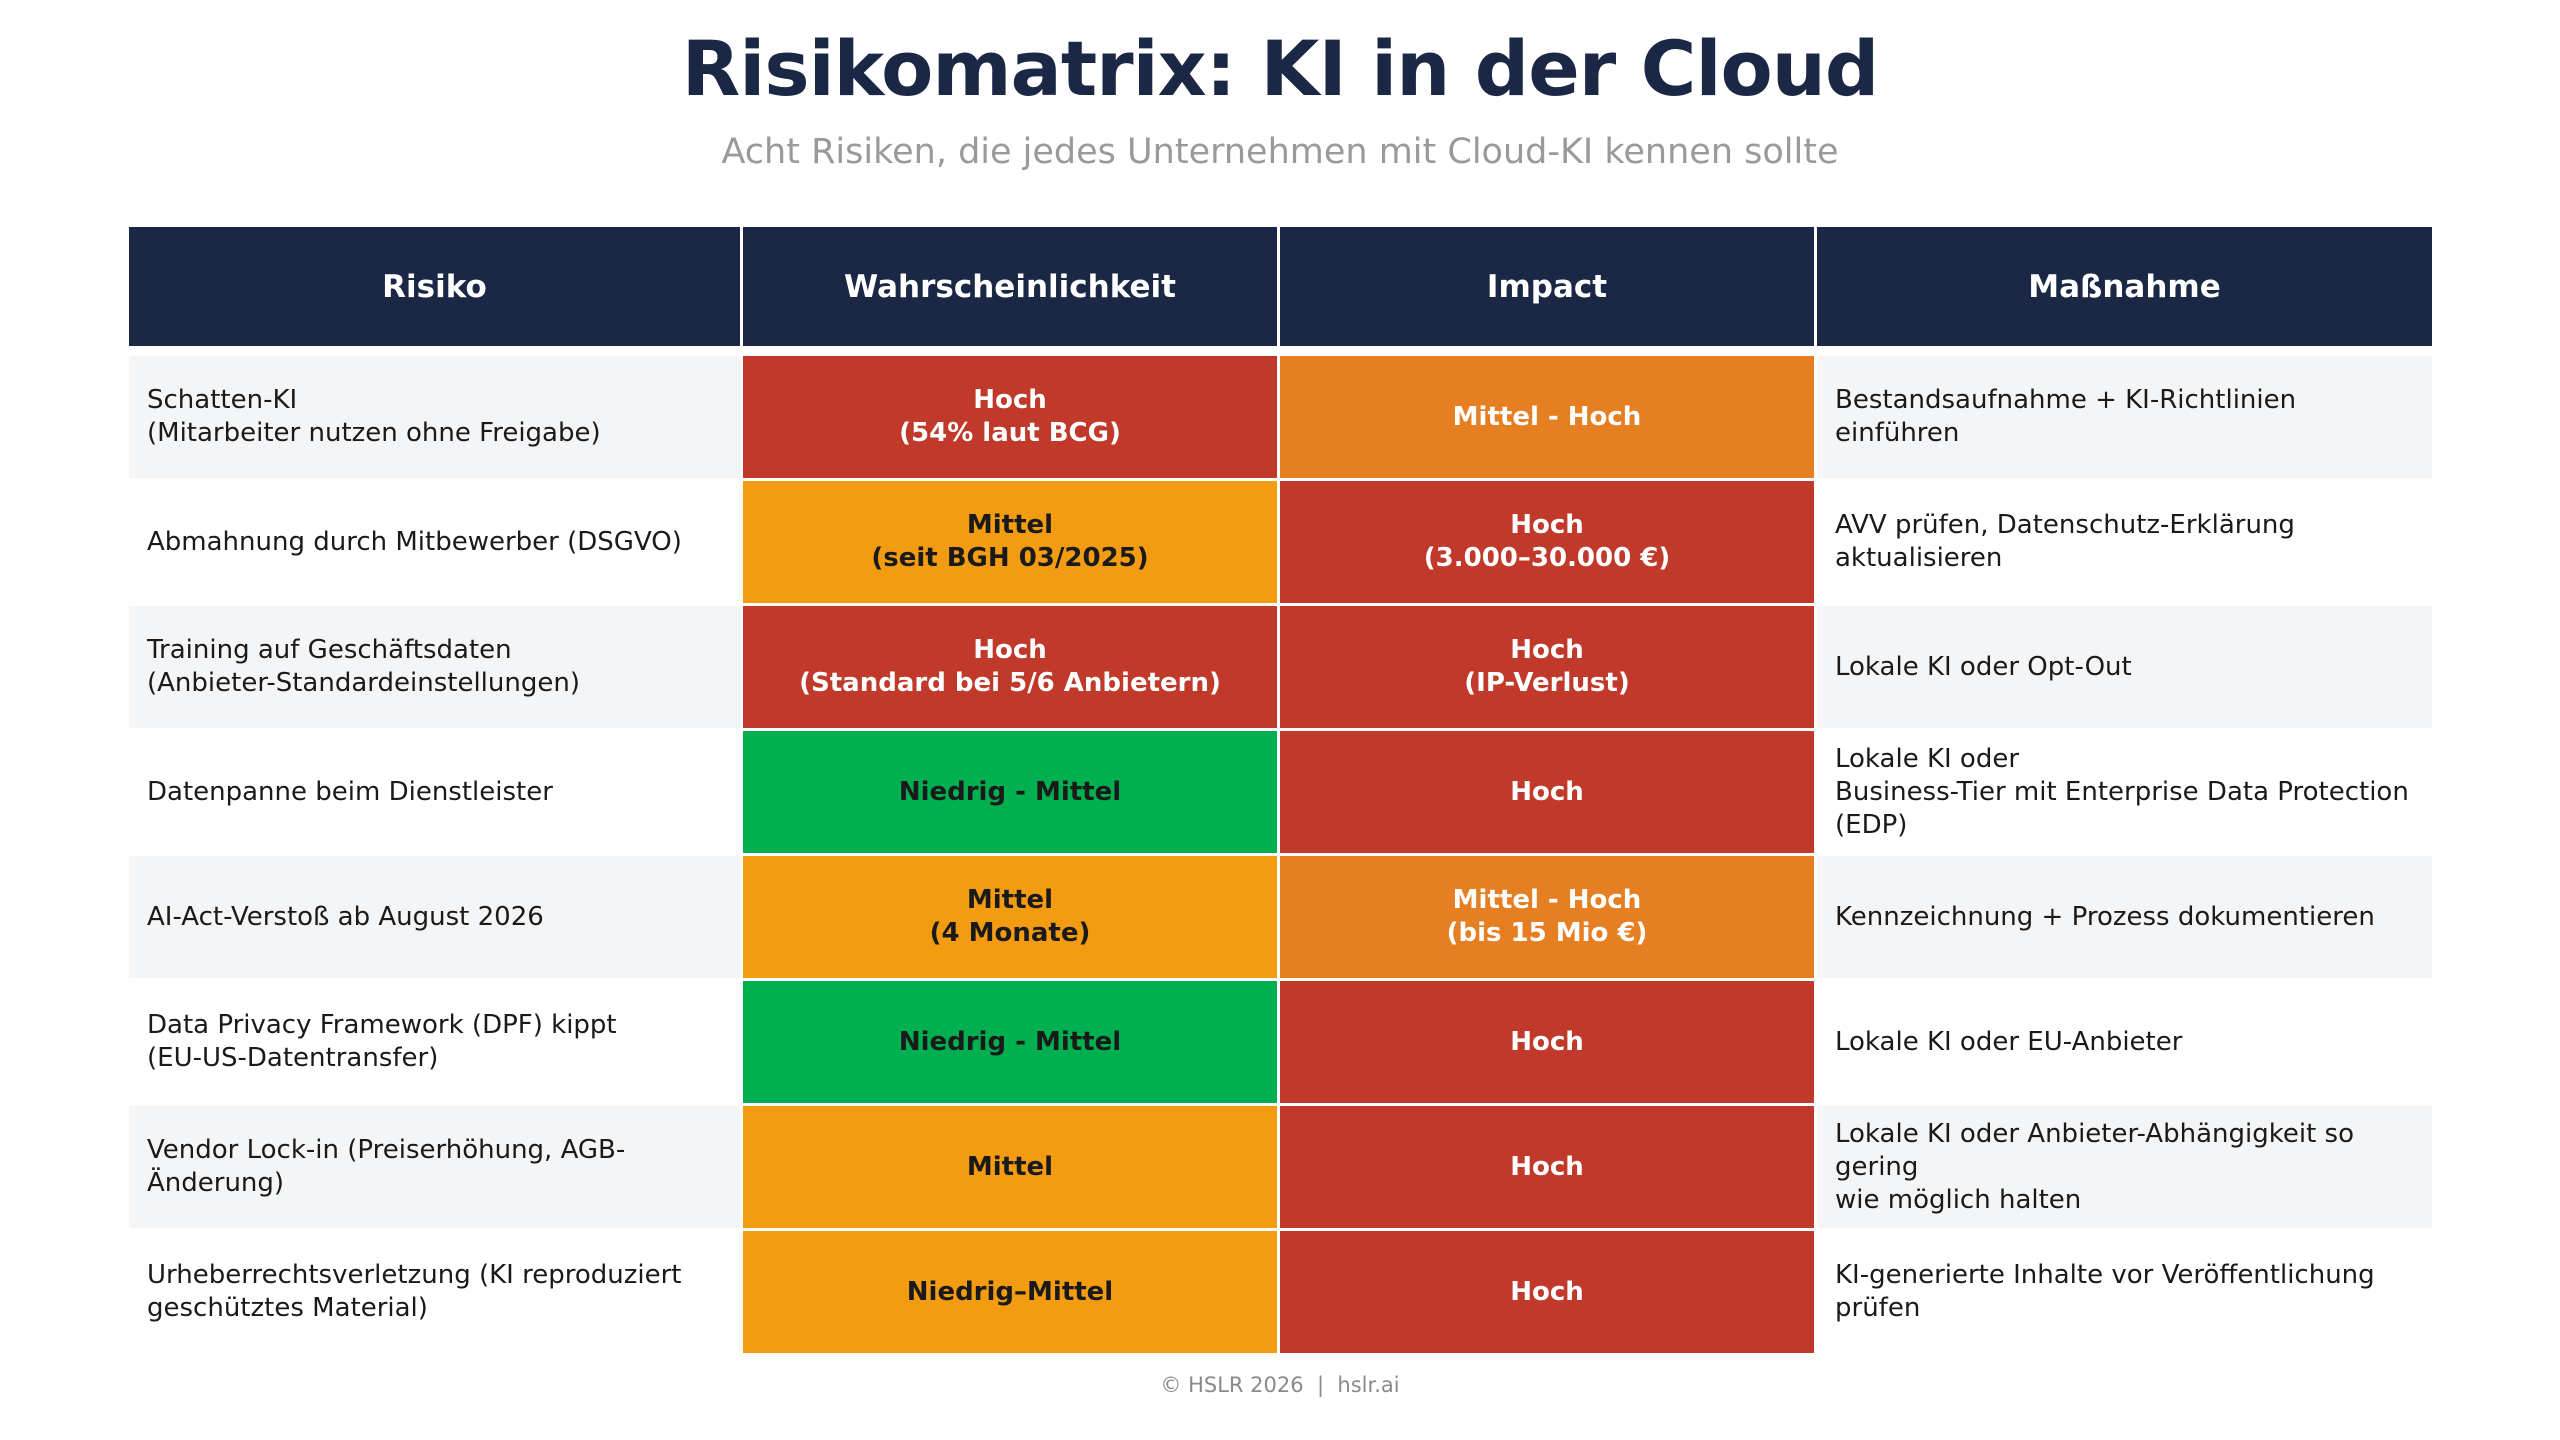 The image size is (2560, 1440). What do you see at coordinates (1547, 558) in the screenshot?
I see `cell-line: (3.000–30.000 €)` at bounding box center [1547, 558].